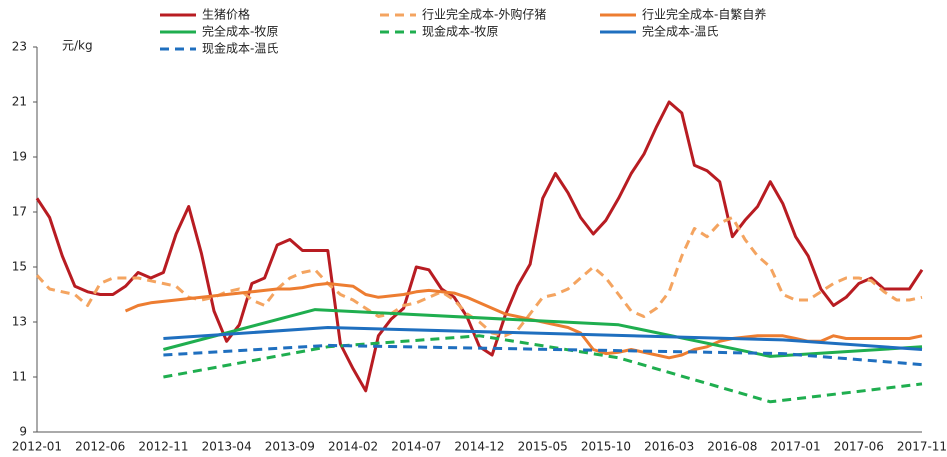 This screenshot has height=457, width=947. I want to click on y-tick-label: 9, so click(23, 432).